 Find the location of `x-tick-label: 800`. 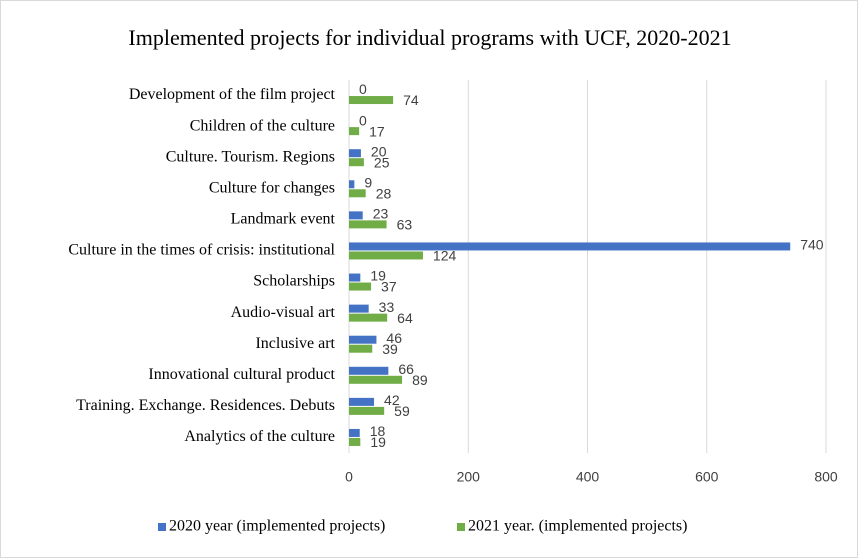

x-tick-label: 800 is located at coordinates (826, 477).